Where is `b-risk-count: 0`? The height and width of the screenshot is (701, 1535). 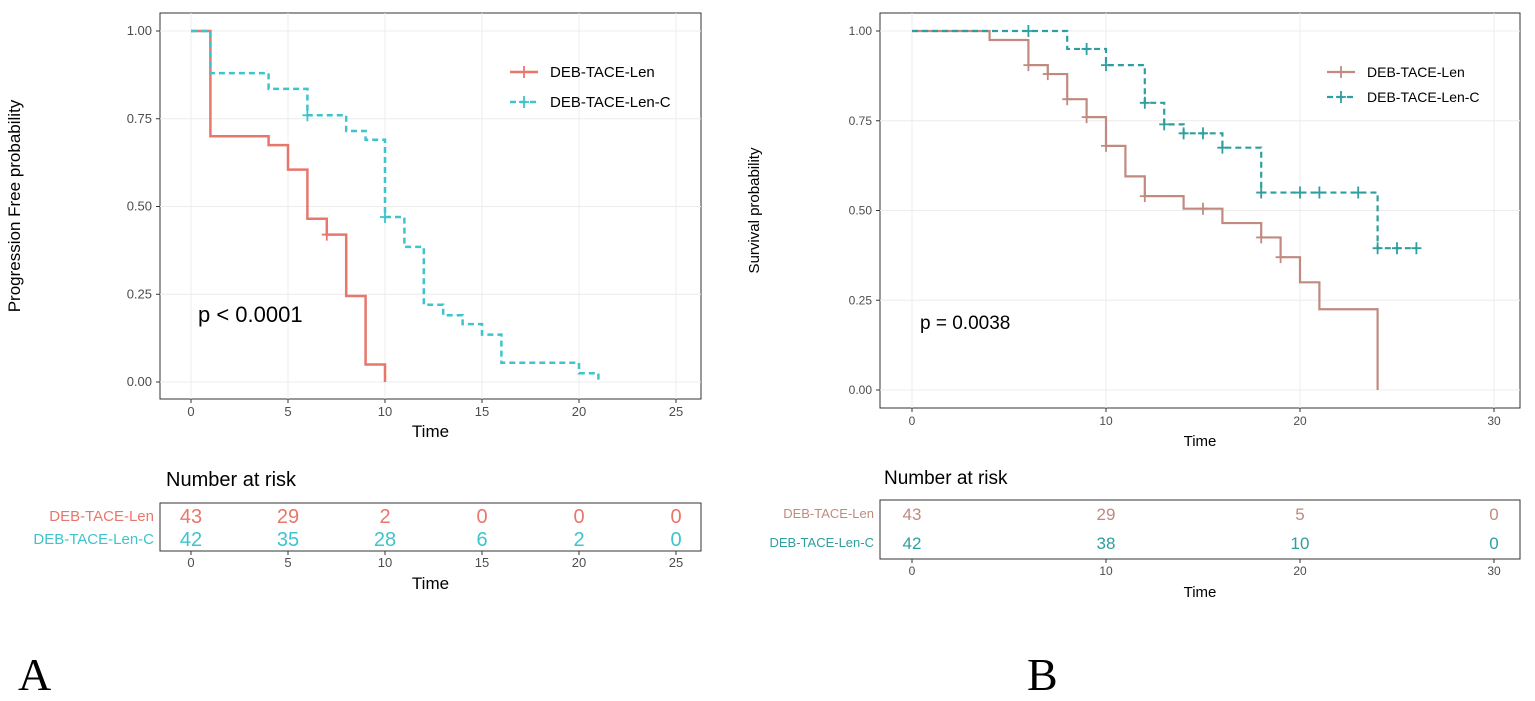
b-risk-count: 0 is located at coordinates (1493, 543).